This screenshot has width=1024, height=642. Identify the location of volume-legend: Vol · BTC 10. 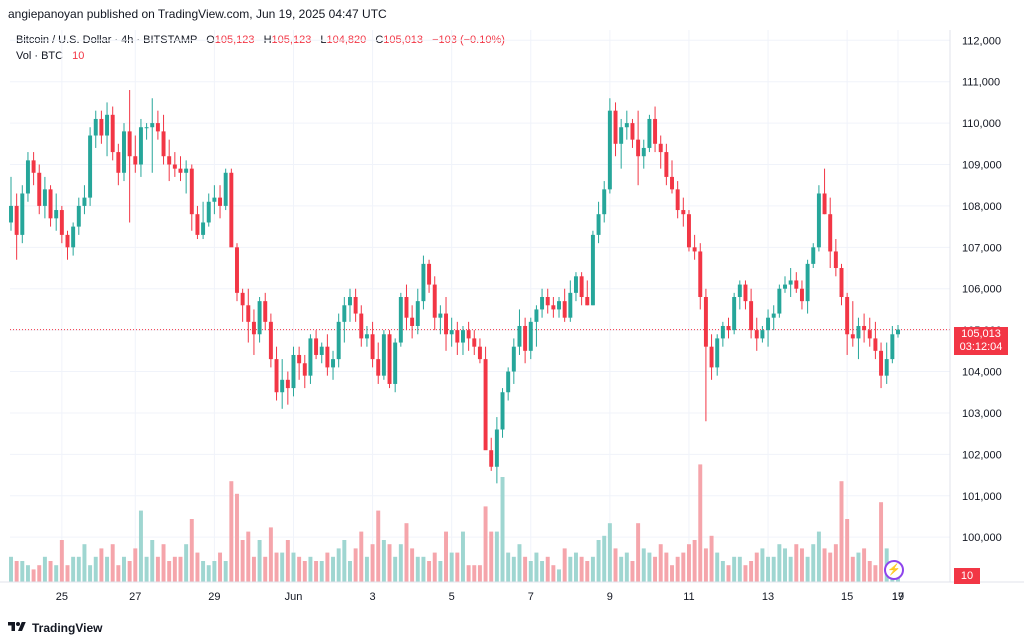
(50, 56).